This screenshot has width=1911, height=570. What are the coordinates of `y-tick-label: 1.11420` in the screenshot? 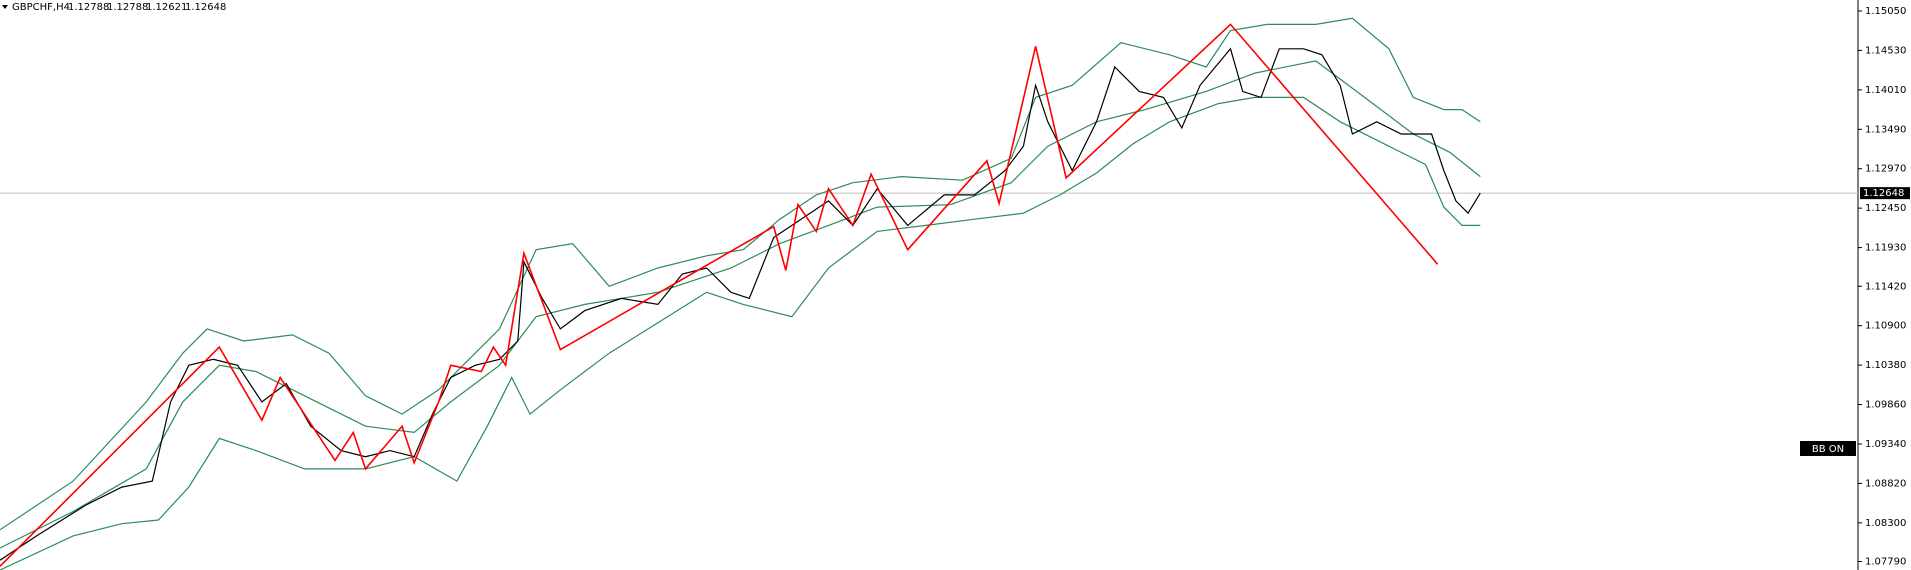 It's located at (1885, 286).